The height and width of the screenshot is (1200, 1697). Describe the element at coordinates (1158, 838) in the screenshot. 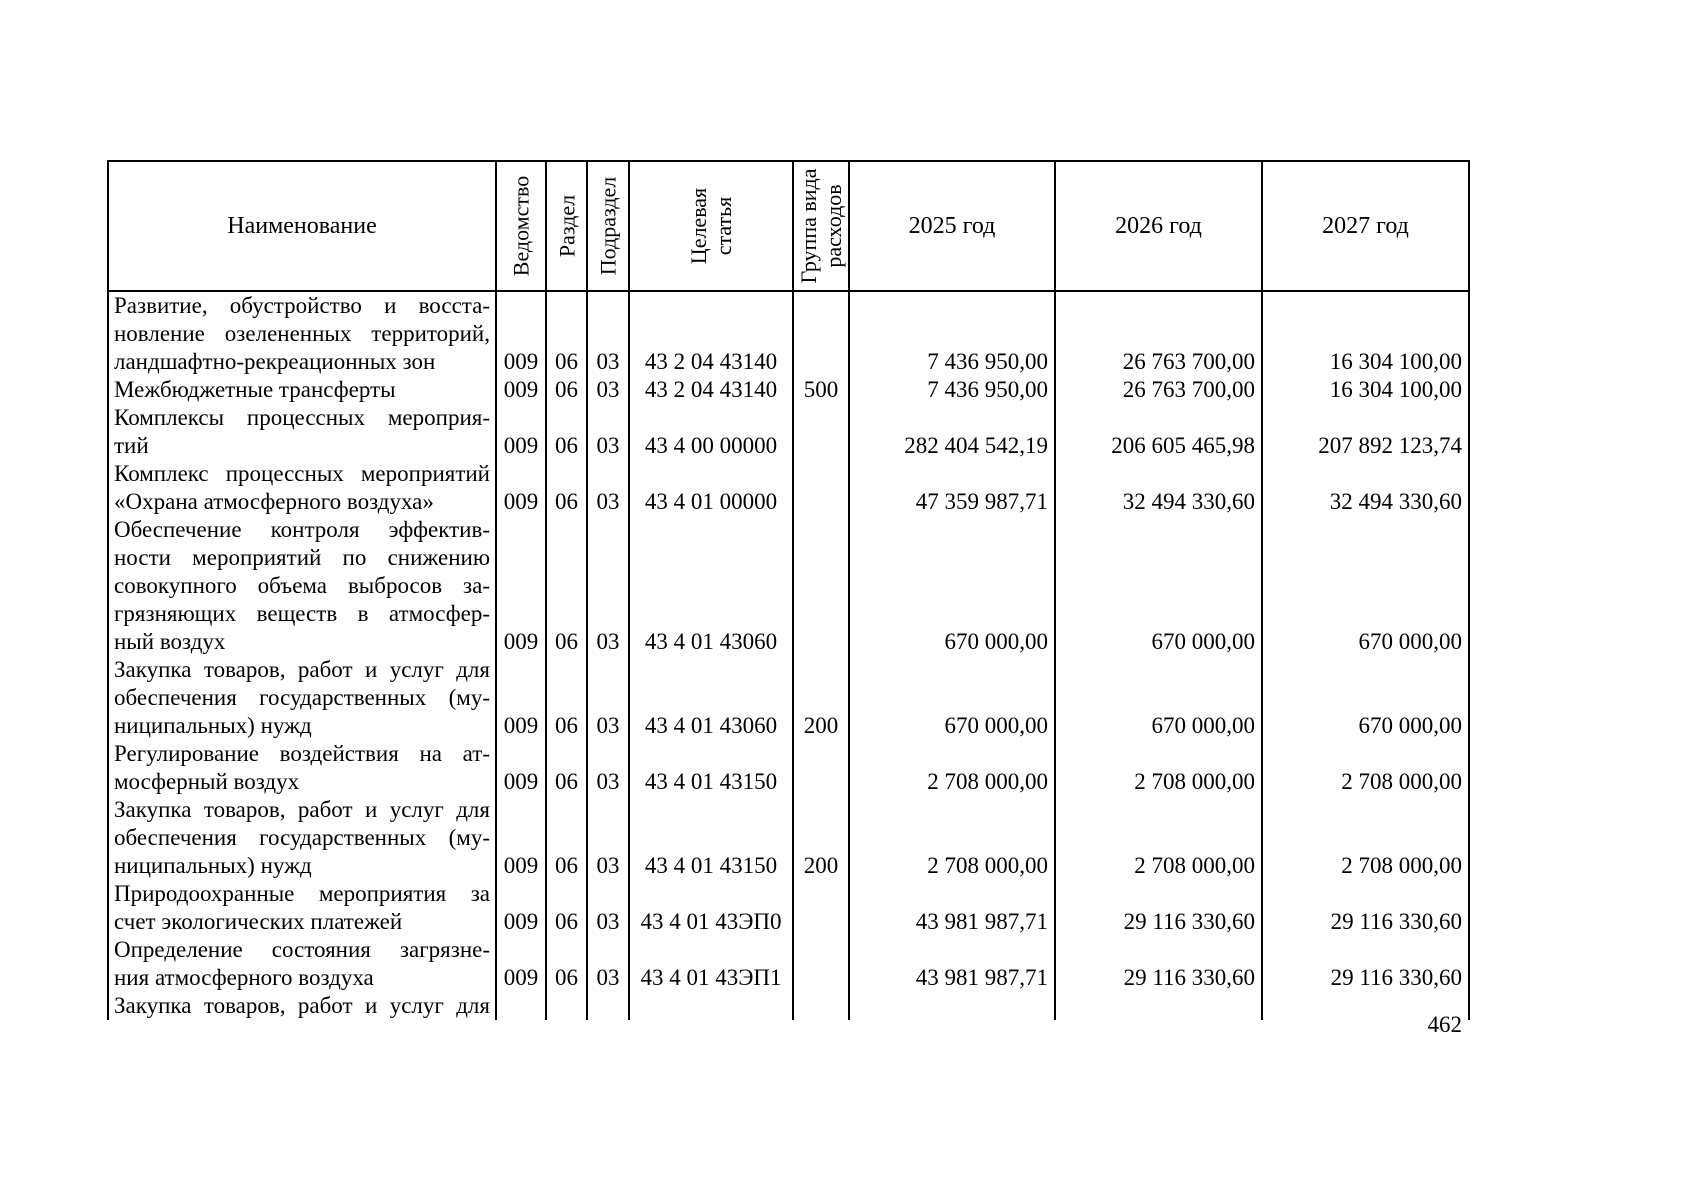

I see `cell-amount-2026: 2 708 000,00` at that location.